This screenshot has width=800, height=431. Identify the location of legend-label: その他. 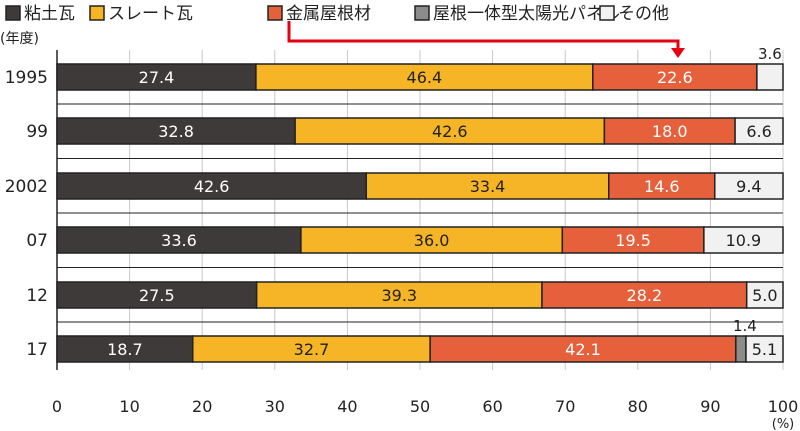
(643, 14).